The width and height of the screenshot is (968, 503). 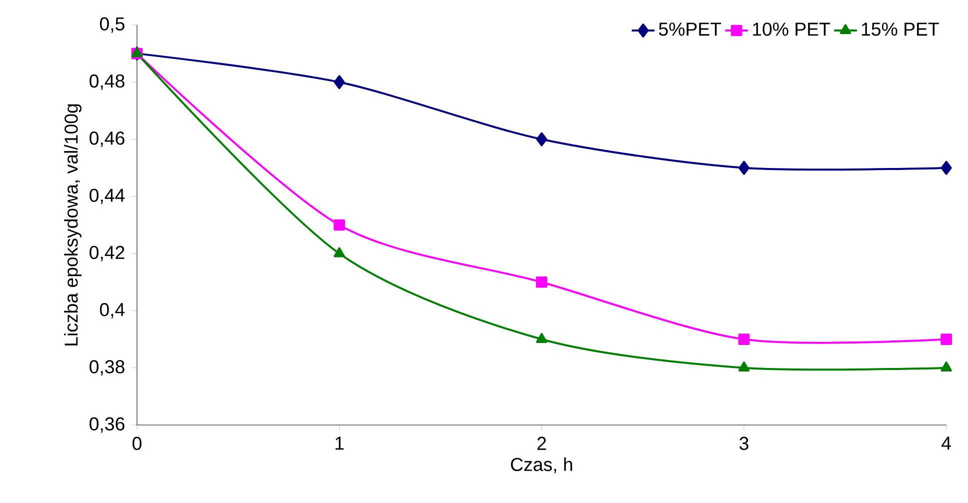 What do you see at coordinates (946, 443) in the screenshot?
I see `x-tick-label: 4` at bounding box center [946, 443].